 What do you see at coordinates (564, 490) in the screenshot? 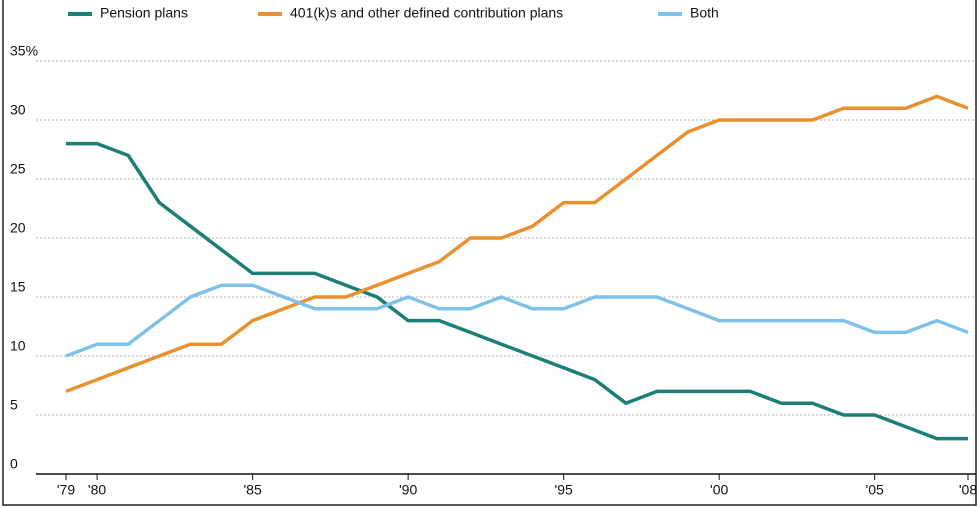
I see `x-tick-label: '95` at bounding box center [564, 490].